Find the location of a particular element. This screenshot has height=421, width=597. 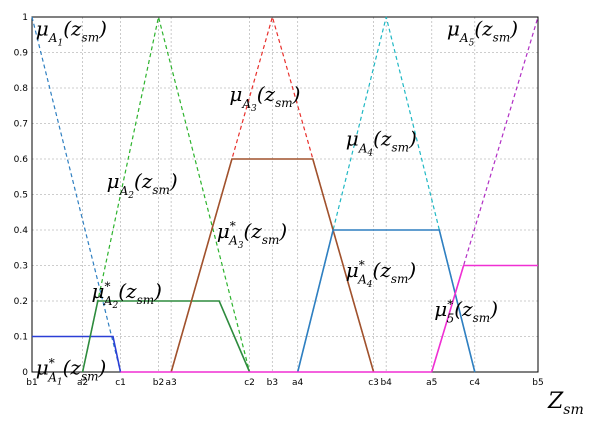

y-tick-label: 0.3 is located at coordinates (21, 267).